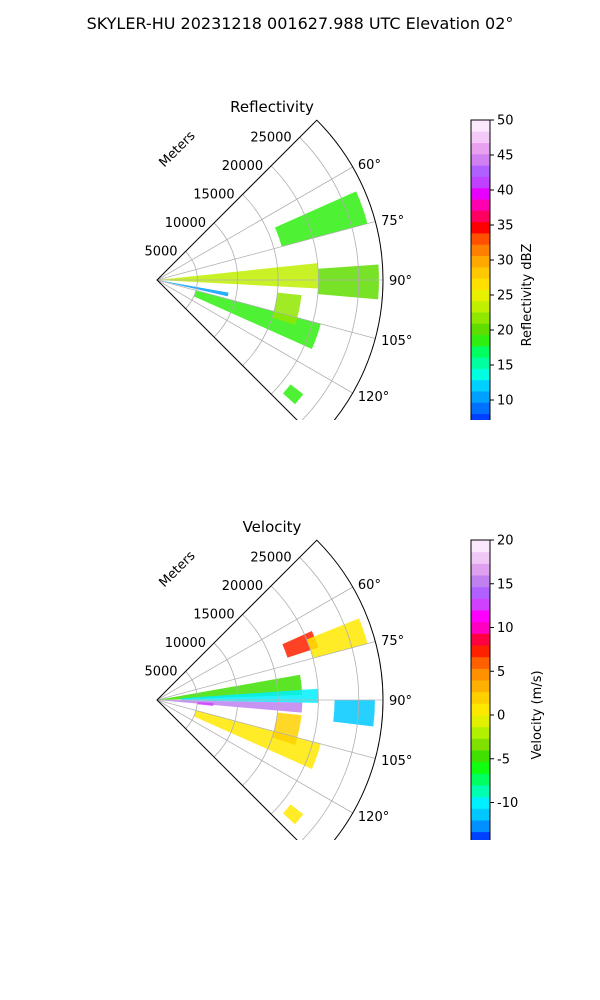  Describe the element at coordinates (501, 716) in the screenshot. I see `velocity-colorbar-tick-label: 0` at that location.